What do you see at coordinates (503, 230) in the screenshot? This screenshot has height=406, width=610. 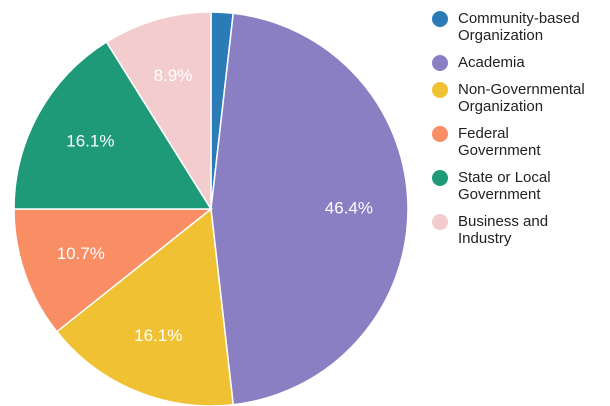 I see `legend-label: Business and Industry` at bounding box center [503, 230].